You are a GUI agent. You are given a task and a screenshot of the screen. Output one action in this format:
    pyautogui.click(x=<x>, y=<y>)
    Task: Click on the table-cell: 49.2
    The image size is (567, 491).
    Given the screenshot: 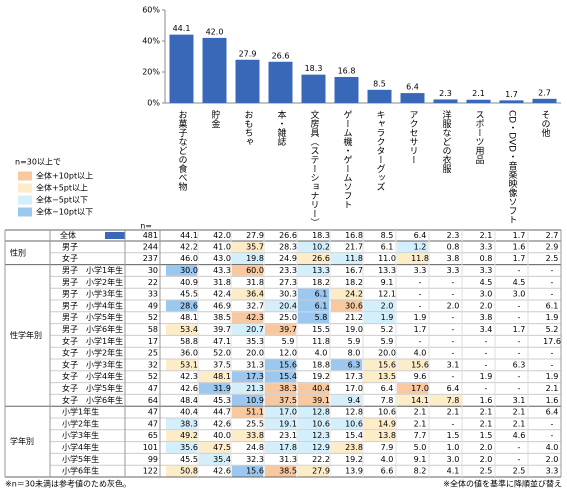 What is the action you would take?
    pyautogui.click(x=189, y=435)
    